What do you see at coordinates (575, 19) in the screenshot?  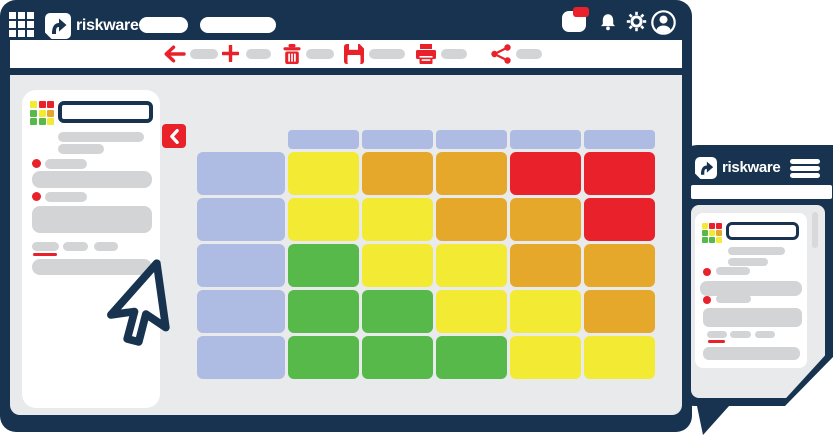 I see `notifications-icon` at bounding box center [575, 19].